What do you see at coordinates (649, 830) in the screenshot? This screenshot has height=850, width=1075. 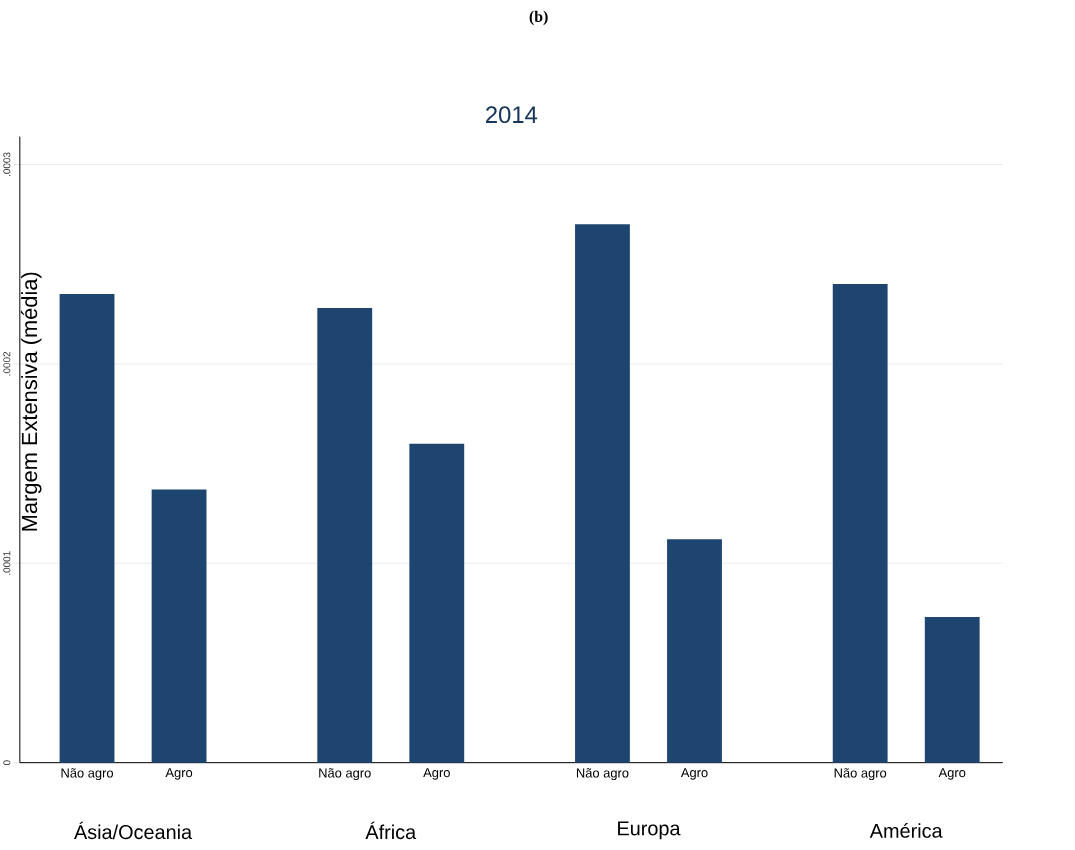 I see `text: Europa` at bounding box center [649, 830].